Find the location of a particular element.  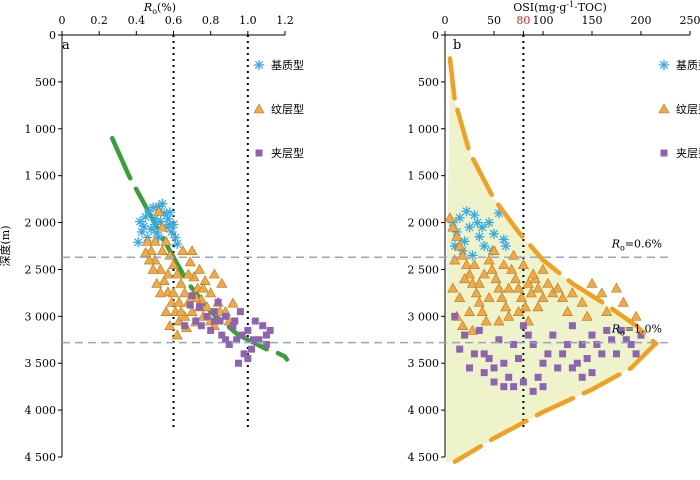

legend-asterisk-label: 基质型 is located at coordinates (688, 65).